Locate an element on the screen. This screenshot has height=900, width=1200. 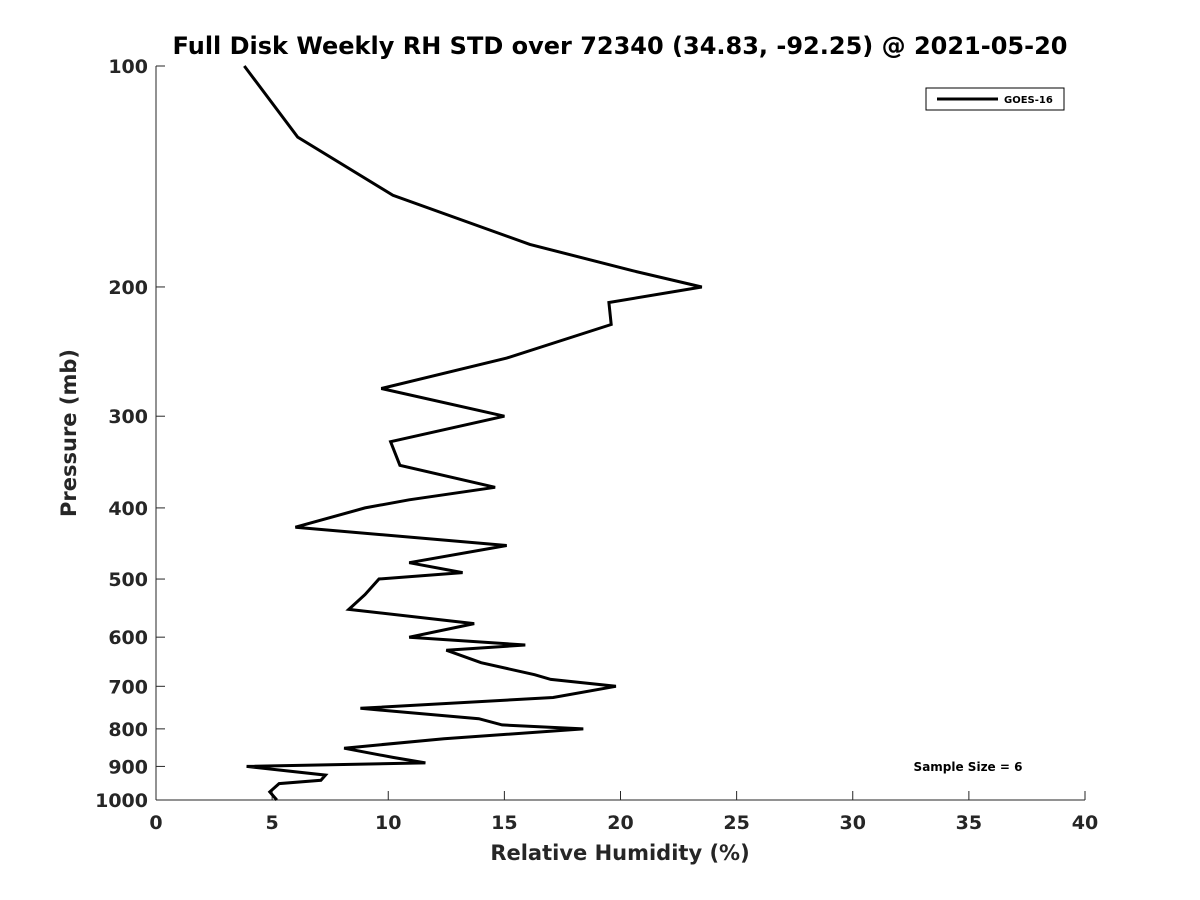
y-tick-label: 200 is located at coordinates (128, 288).